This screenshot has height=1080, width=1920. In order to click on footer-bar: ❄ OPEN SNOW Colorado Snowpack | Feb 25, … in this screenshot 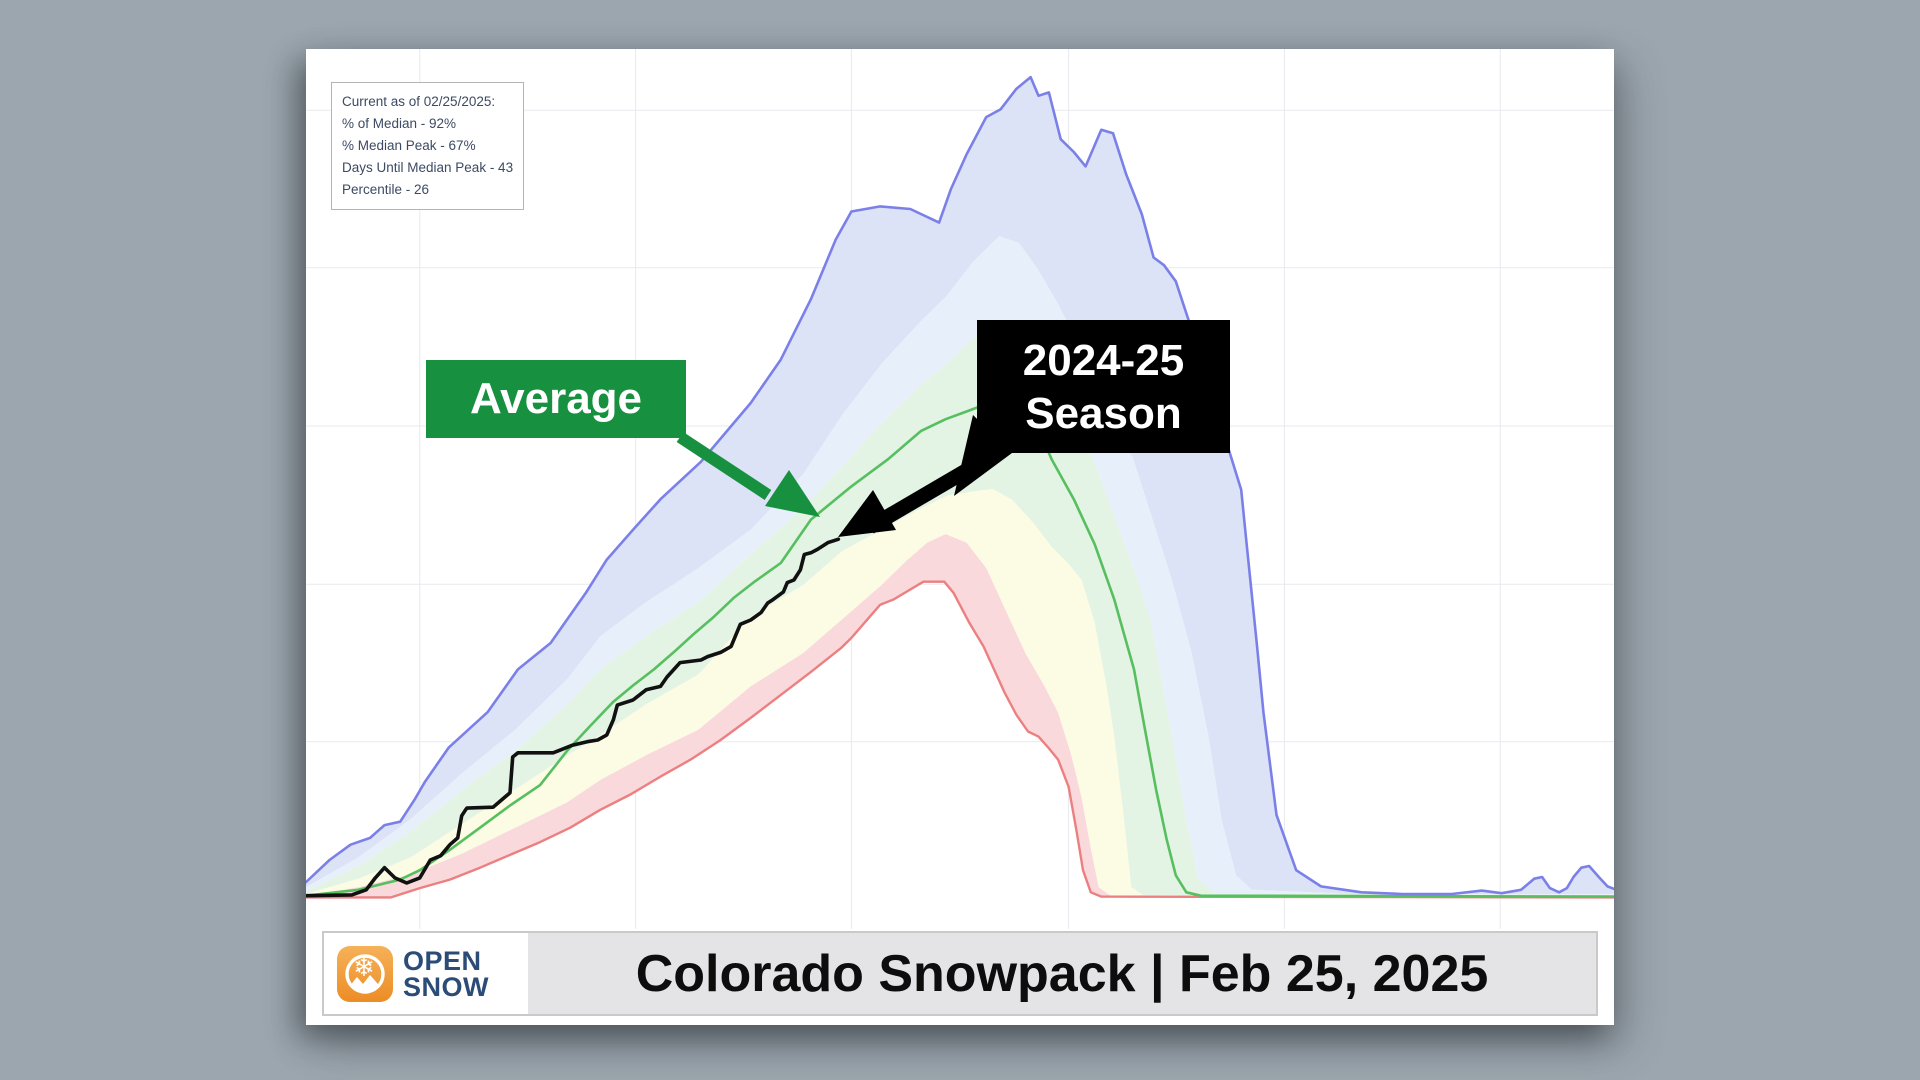, I will do `click(960, 973)`.